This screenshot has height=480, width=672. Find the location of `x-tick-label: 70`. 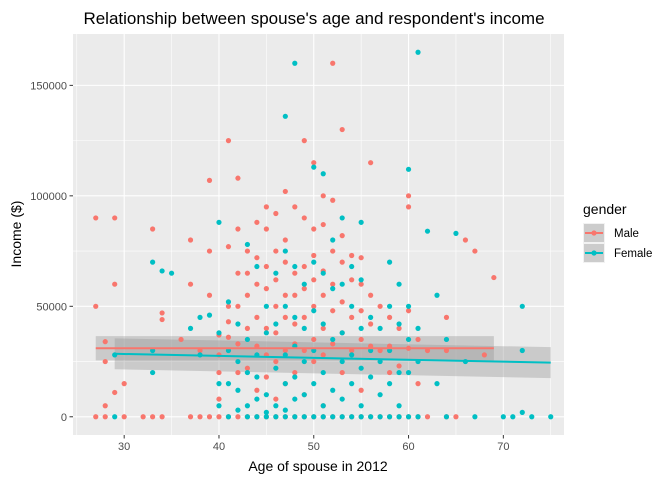

x-tick-label: 70 is located at coordinates (503, 447).